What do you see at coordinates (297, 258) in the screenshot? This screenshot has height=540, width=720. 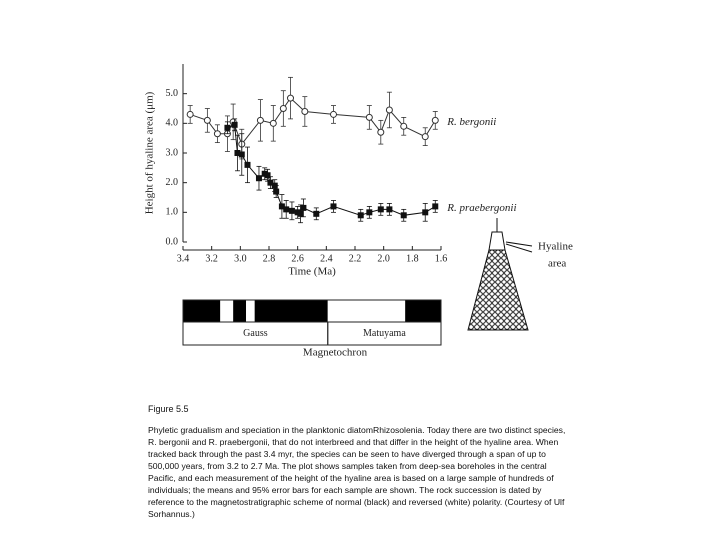 I see `x-tick-label: 2.6` at bounding box center [297, 258].